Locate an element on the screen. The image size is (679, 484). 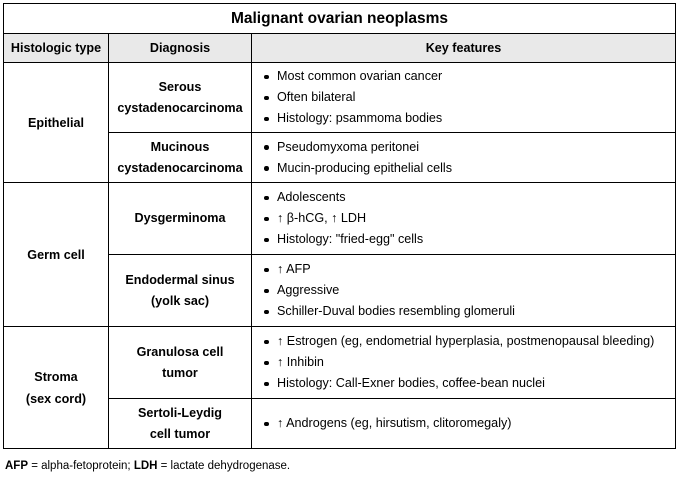
list-item: Histology: "fried-egg" cells is located at coordinates (468, 239).